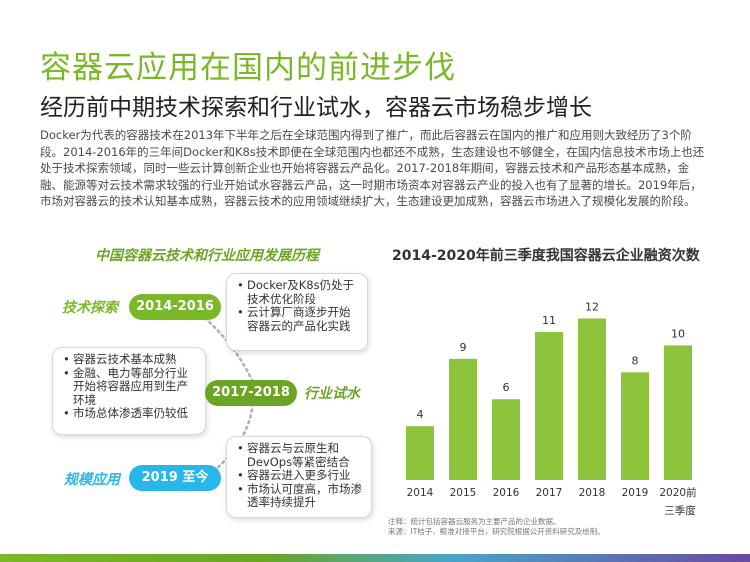  Describe the element at coordinates (635, 493) in the screenshot. I see `x-tick-label: 2019` at that location.